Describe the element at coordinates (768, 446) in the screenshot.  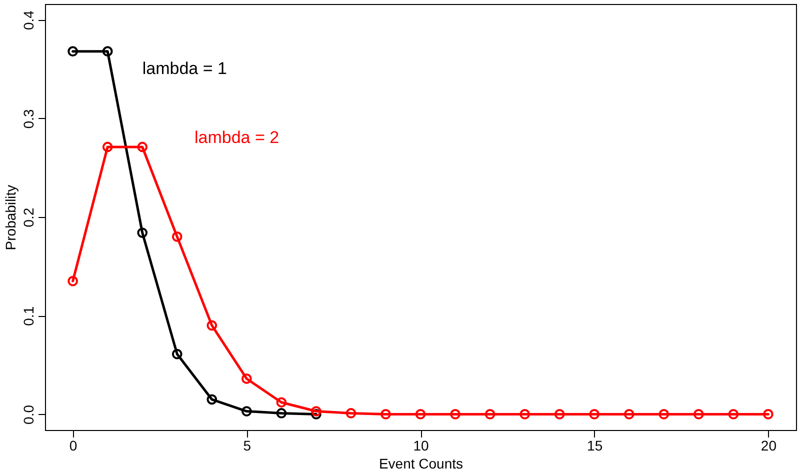
I see `x-tick-label: 20` at that location.